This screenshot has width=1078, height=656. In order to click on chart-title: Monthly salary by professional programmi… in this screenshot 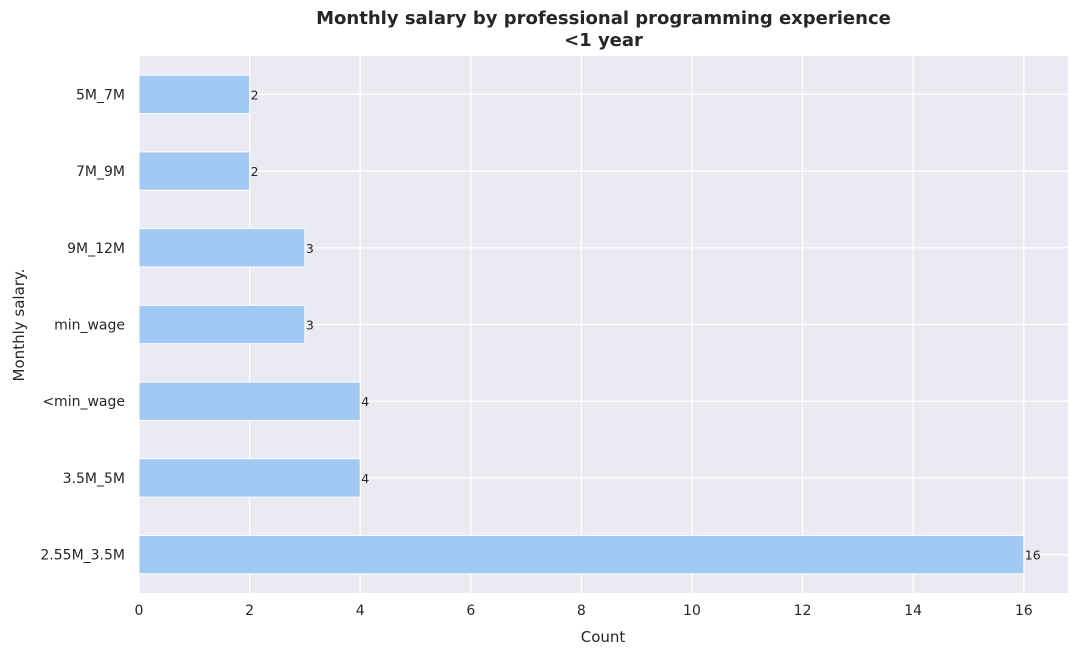, I will do `click(603, 30)`.